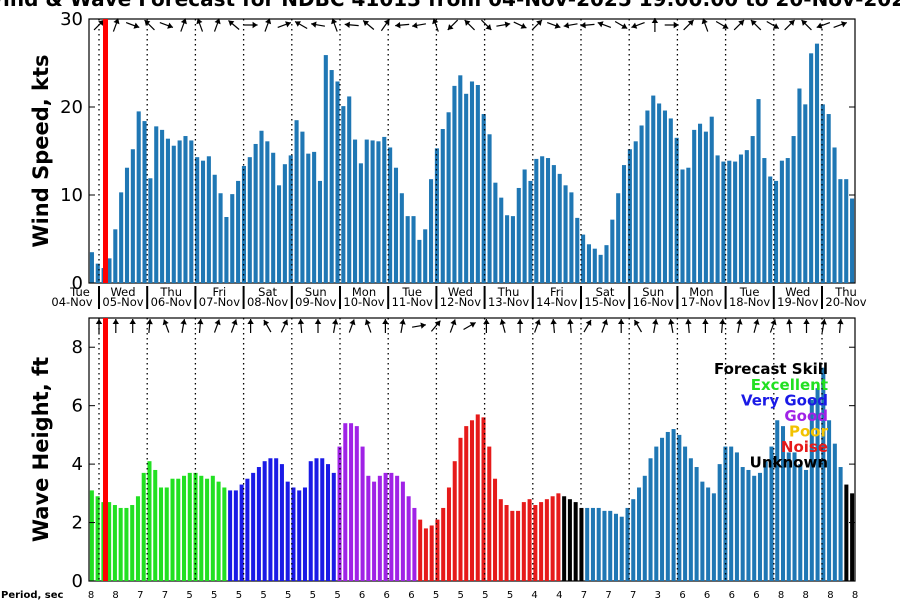  What do you see at coordinates (77, 523) in the screenshot?
I see `wave-ytick-label: 2` at bounding box center [77, 523].